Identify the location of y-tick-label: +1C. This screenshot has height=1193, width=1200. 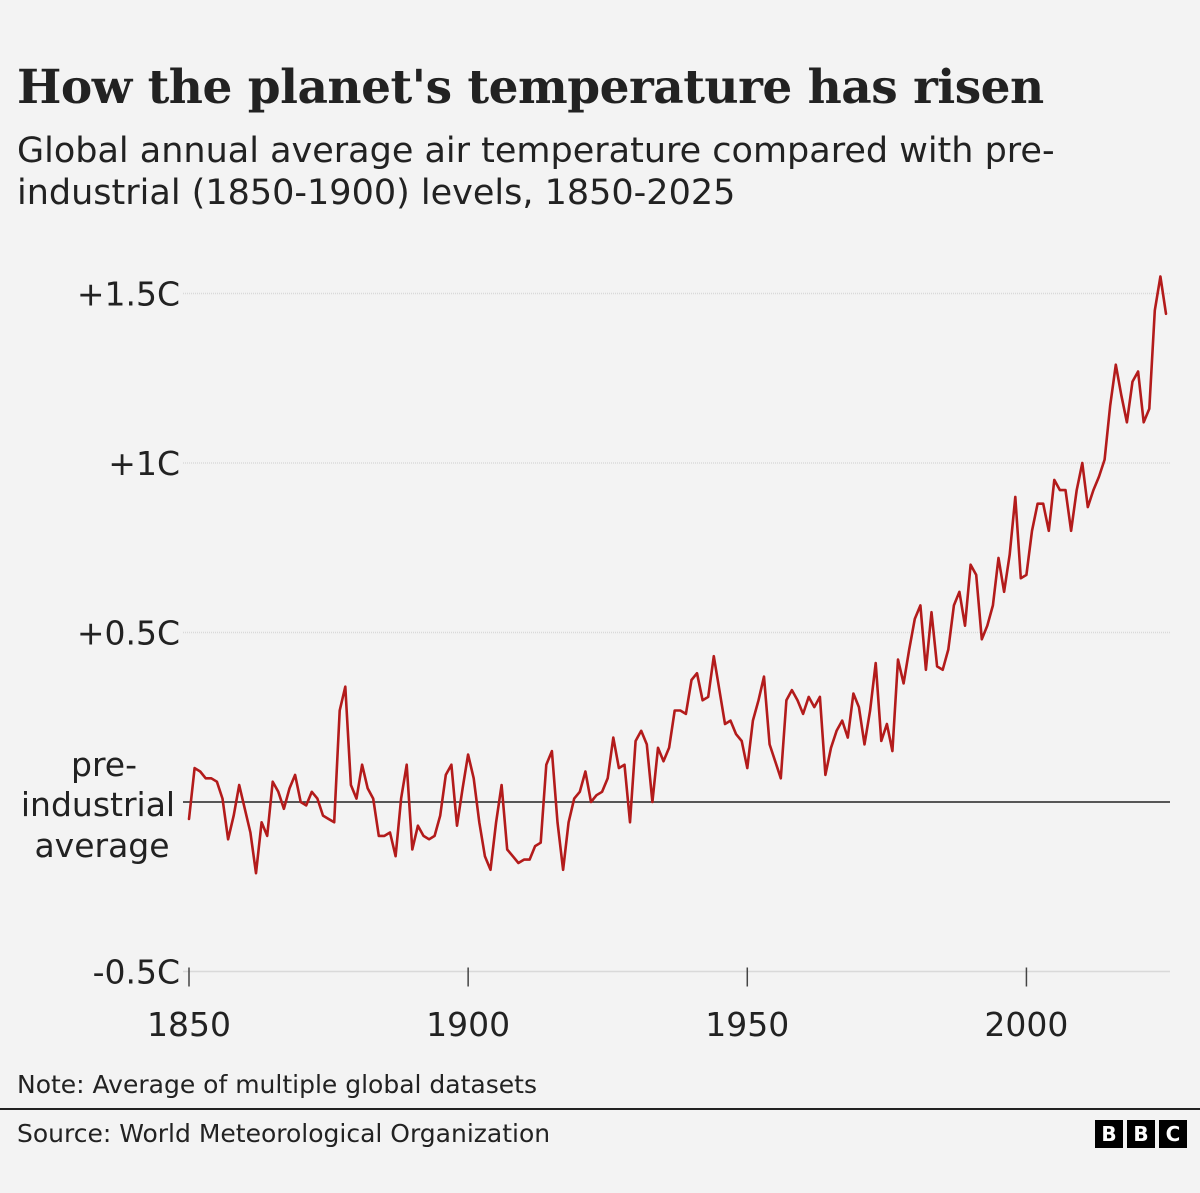
(144, 463).